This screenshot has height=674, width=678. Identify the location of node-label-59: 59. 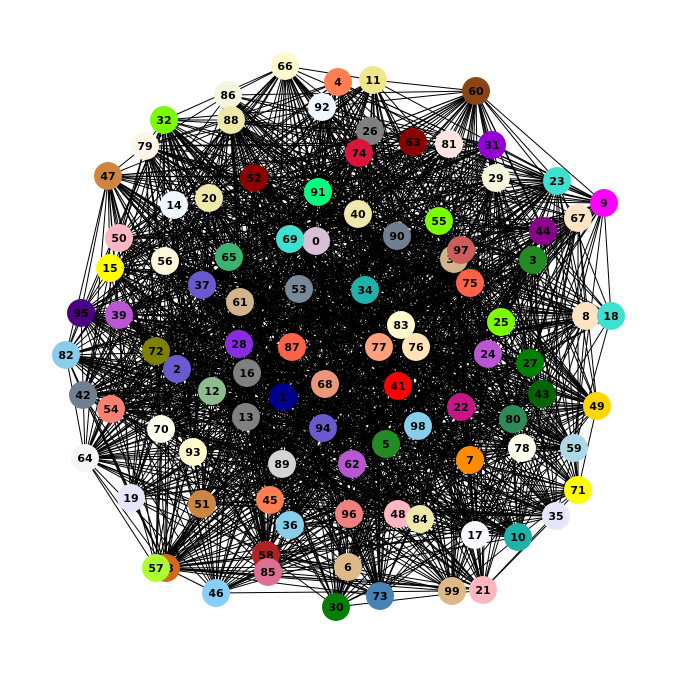
(573, 448).